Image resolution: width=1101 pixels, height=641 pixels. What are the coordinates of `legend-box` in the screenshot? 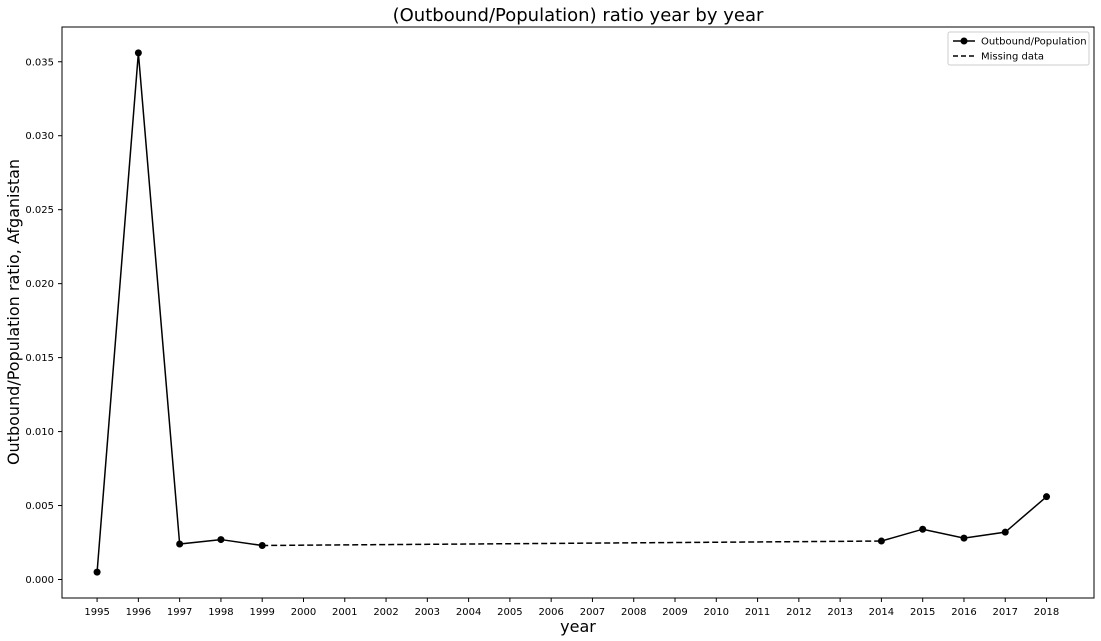 It's located at (1018, 48).